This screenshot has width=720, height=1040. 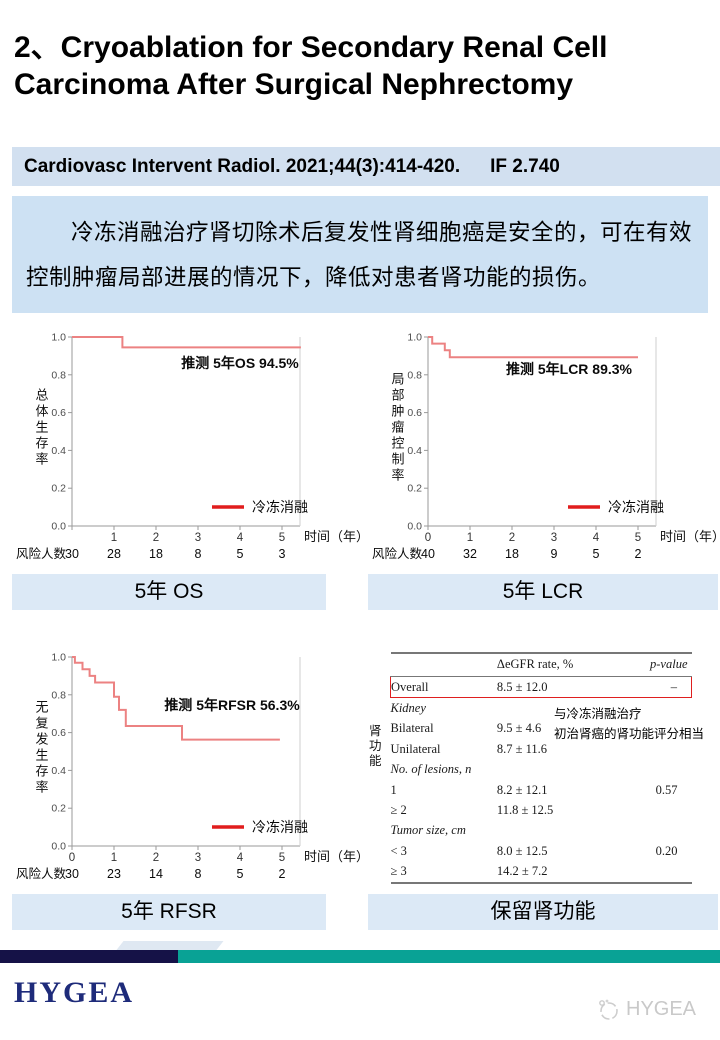 What do you see at coordinates (415, 748) in the screenshot?
I see `table-cell: Unilateral` at bounding box center [415, 748].